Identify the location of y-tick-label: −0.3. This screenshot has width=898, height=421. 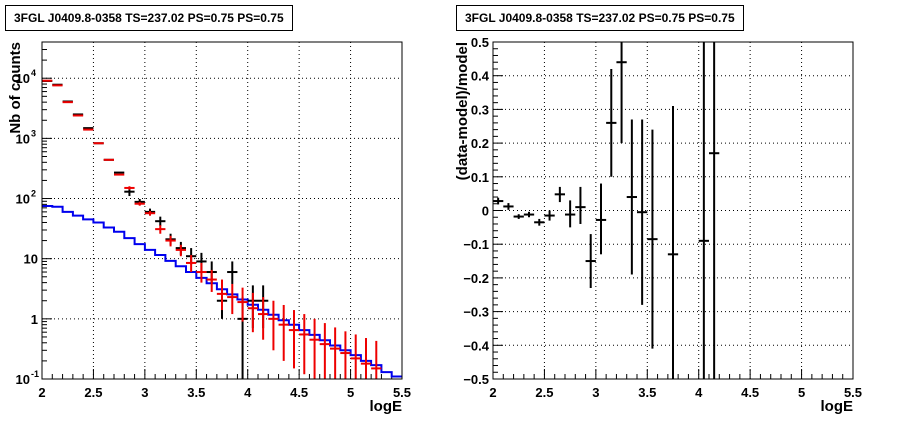
(476, 312).